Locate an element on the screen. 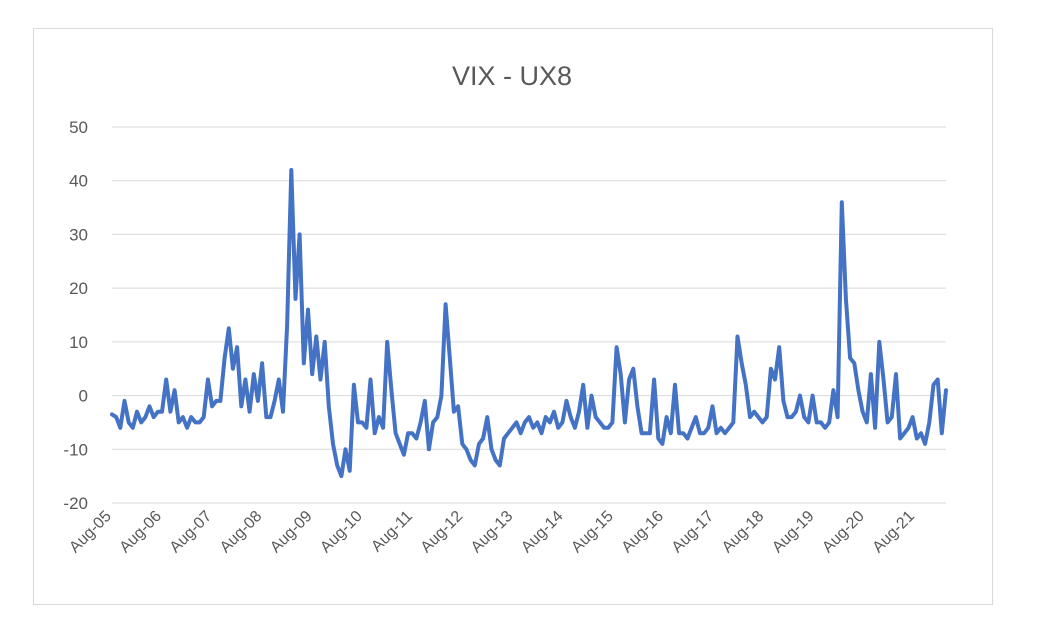 The width and height of the screenshot is (1042, 644). x-tick-label: Aug-05 is located at coordinates (90, 532).